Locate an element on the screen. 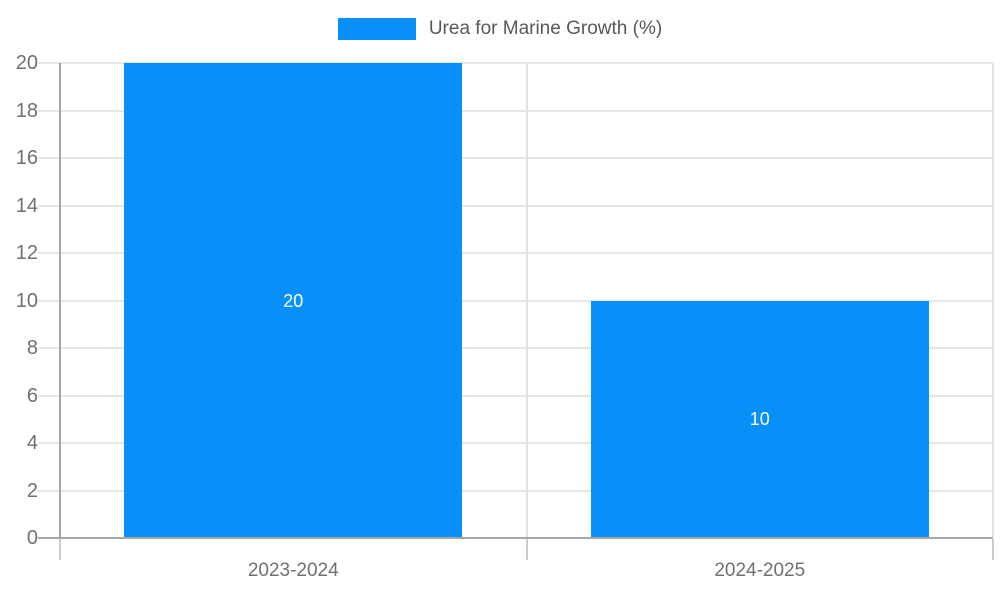  y-axis-tick-label: 12 is located at coordinates (26, 253).